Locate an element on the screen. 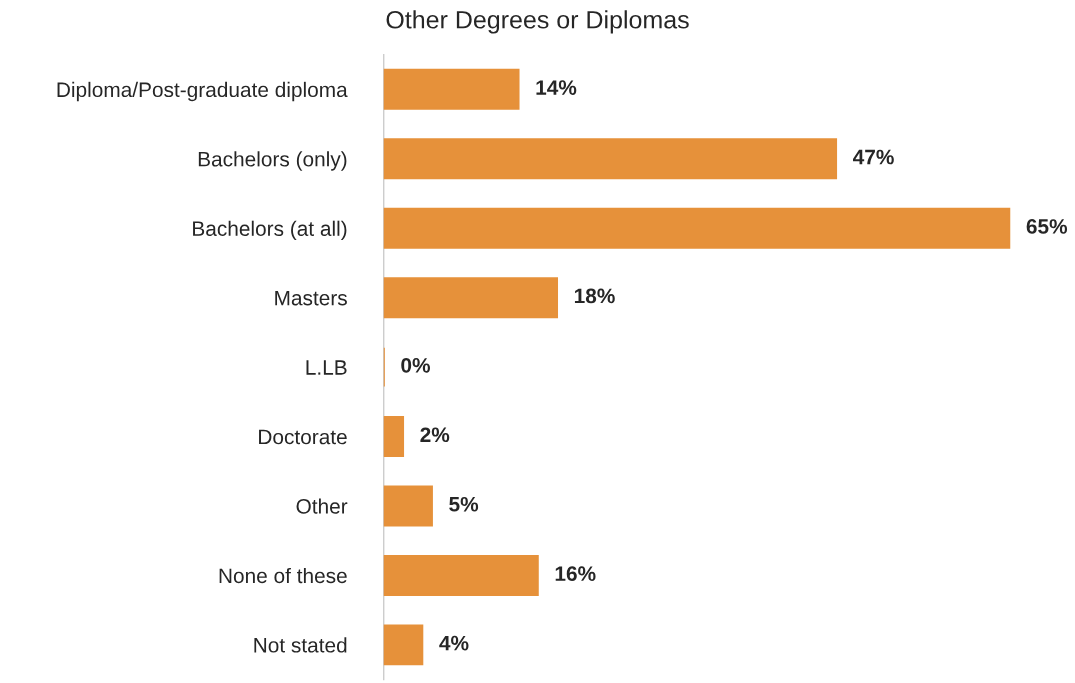 This screenshot has height=683, width=1075. y-tick-label: Bachelors (at all) is located at coordinates (270, 230).